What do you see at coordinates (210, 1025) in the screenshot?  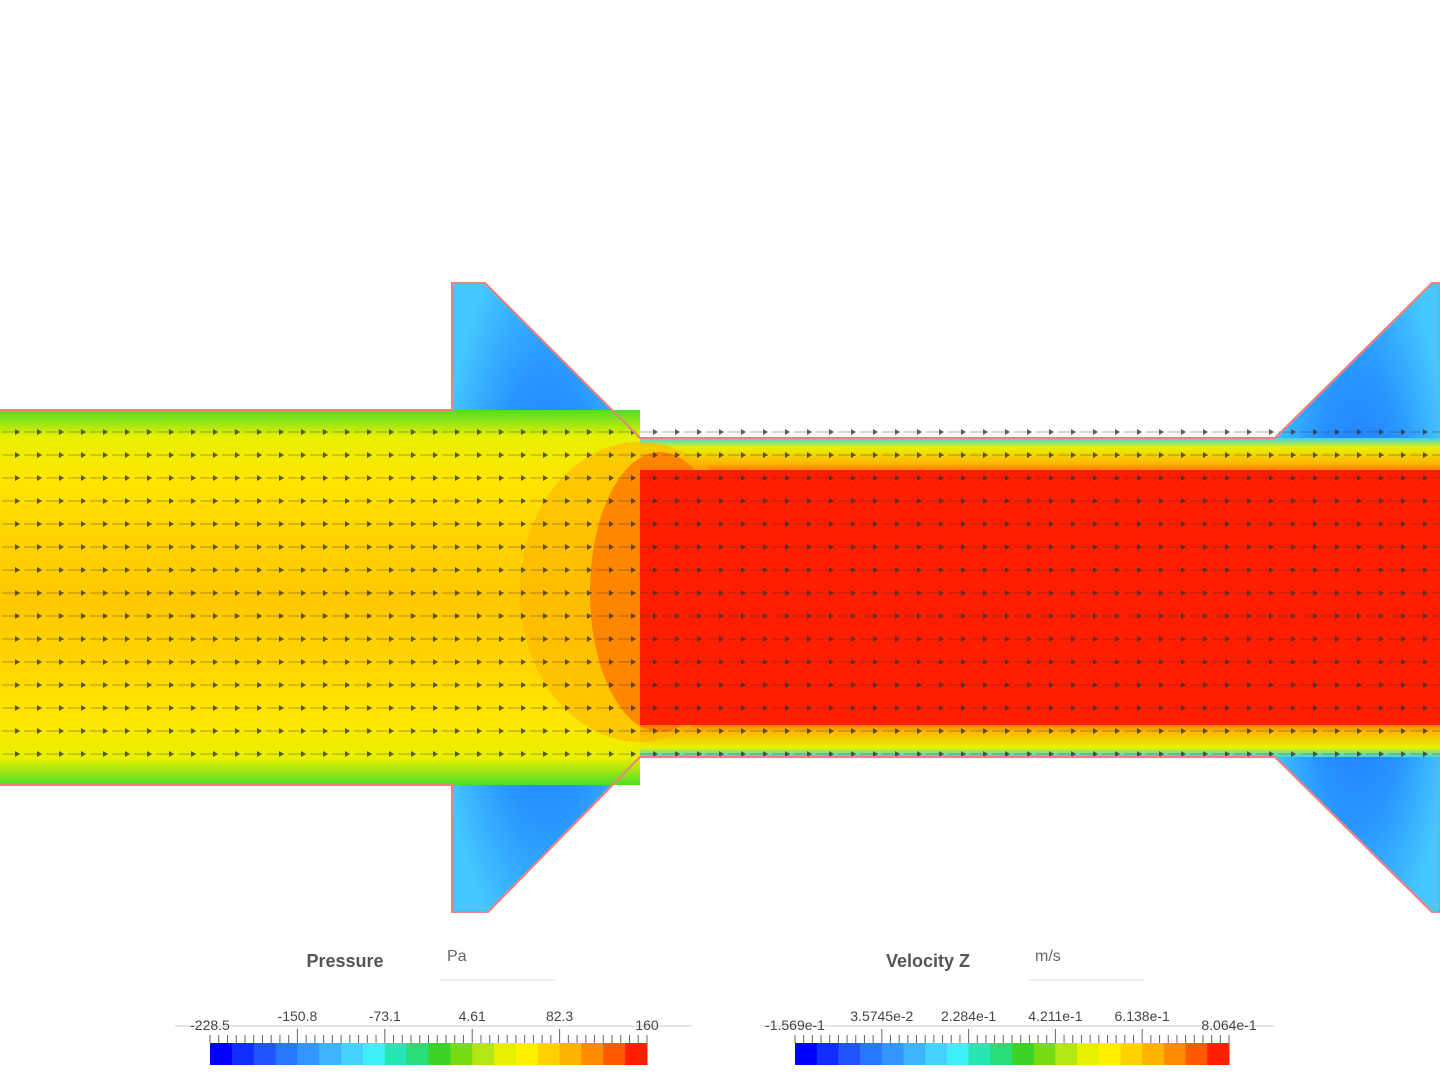 I see `tick-label: -228.5` at bounding box center [210, 1025].